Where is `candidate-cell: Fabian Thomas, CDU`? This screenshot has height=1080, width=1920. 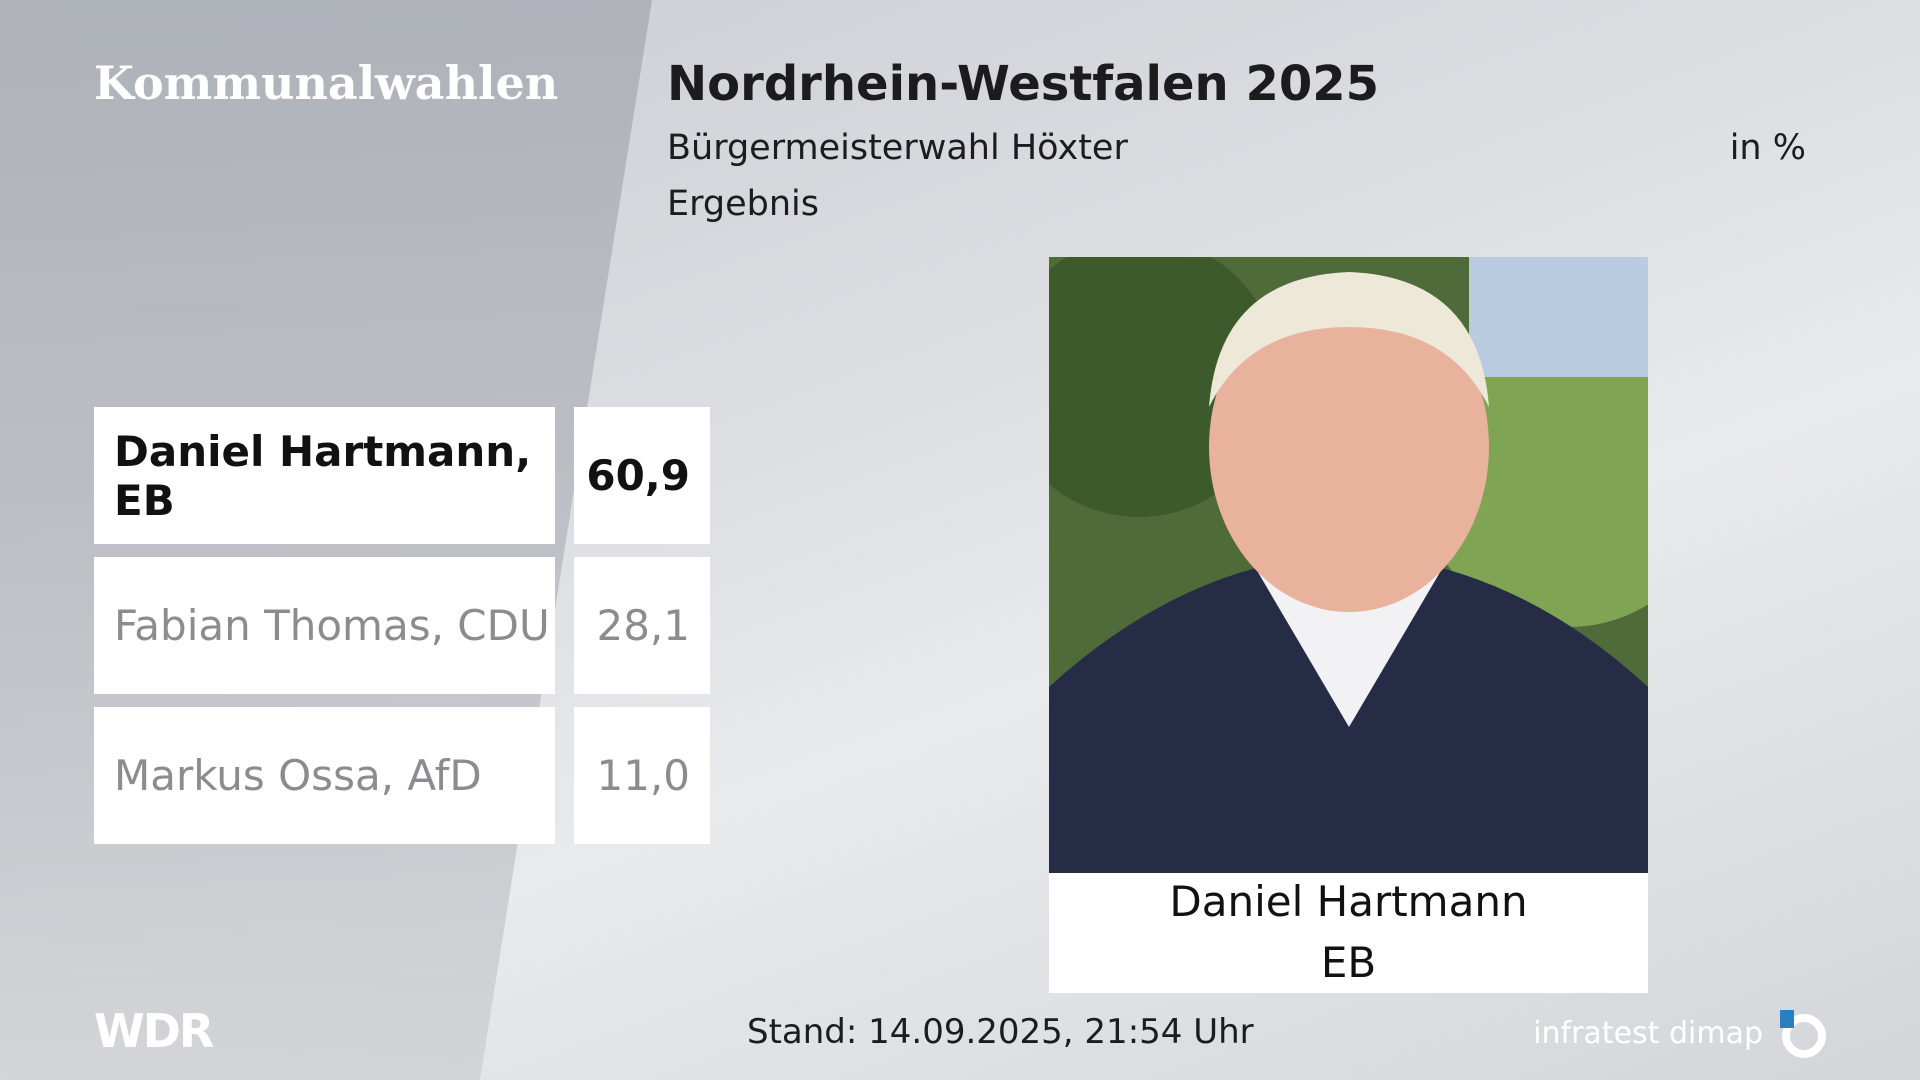
candidate-cell: Fabian Thomas, CDU is located at coordinates (324, 625).